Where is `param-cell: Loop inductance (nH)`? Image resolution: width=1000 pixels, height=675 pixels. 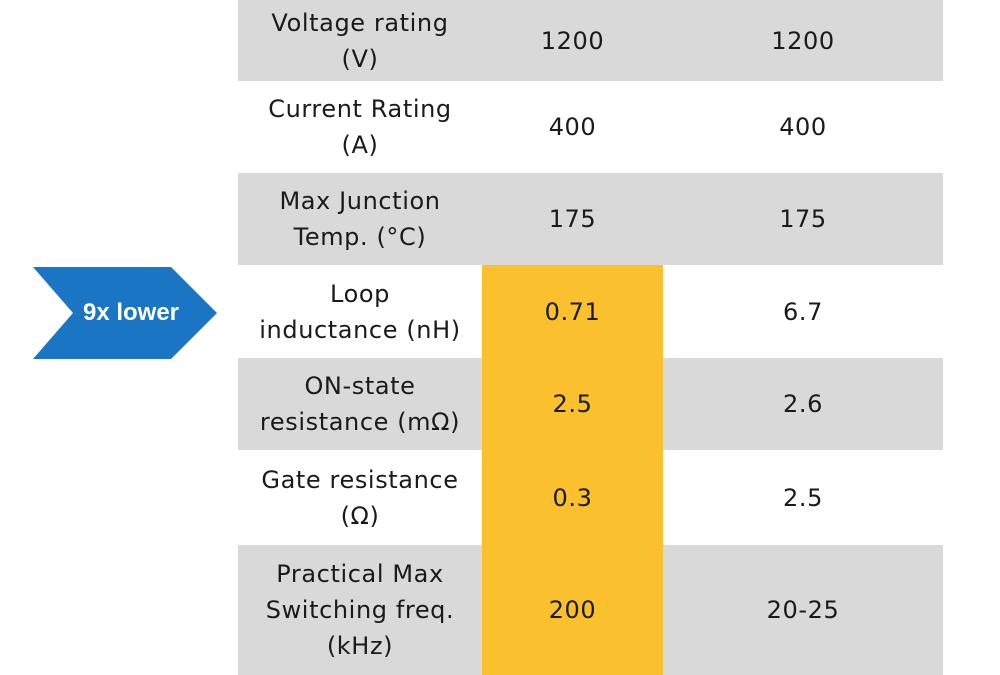
param-cell: Loop inductance (nH) is located at coordinates (360, 311).